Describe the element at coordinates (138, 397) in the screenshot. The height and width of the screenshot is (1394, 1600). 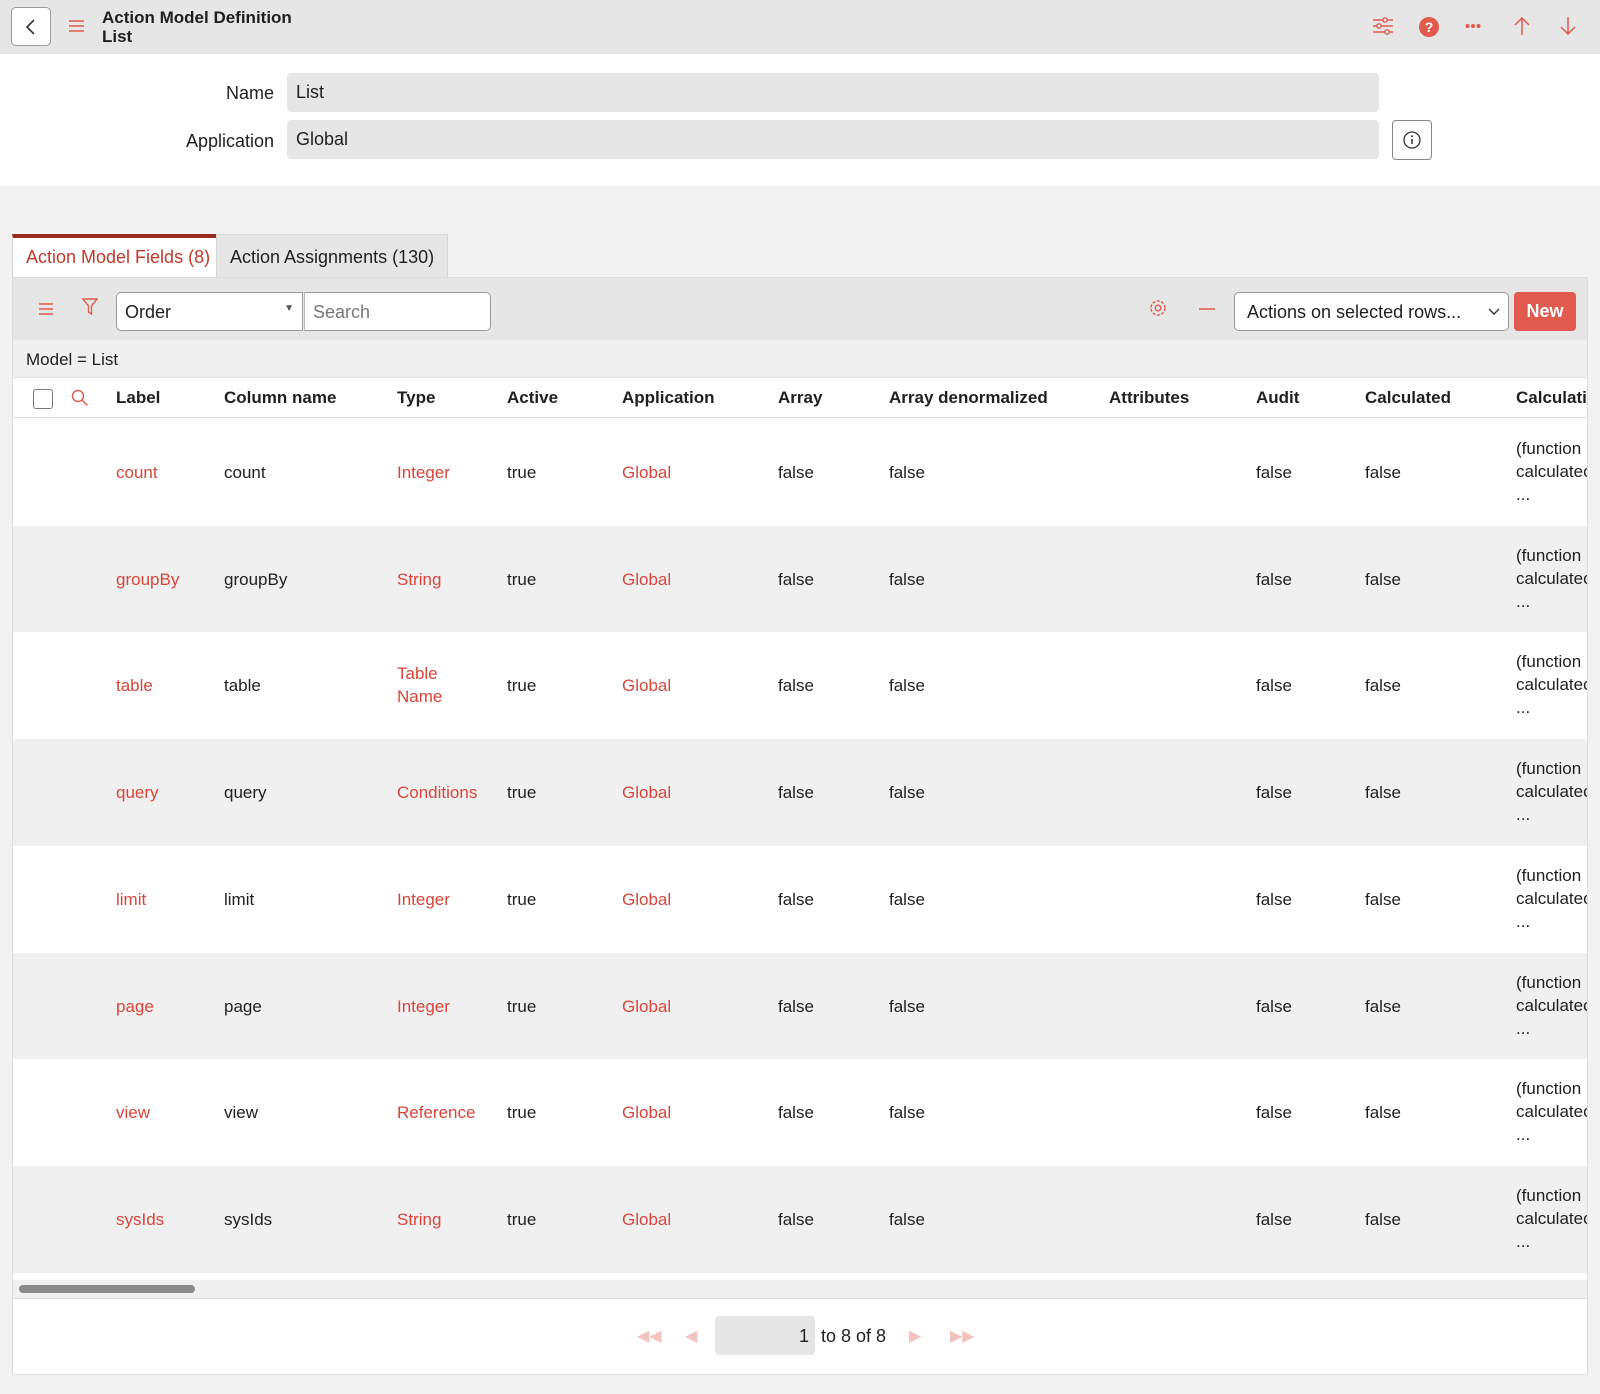
I see `column-header: Label` at that location.